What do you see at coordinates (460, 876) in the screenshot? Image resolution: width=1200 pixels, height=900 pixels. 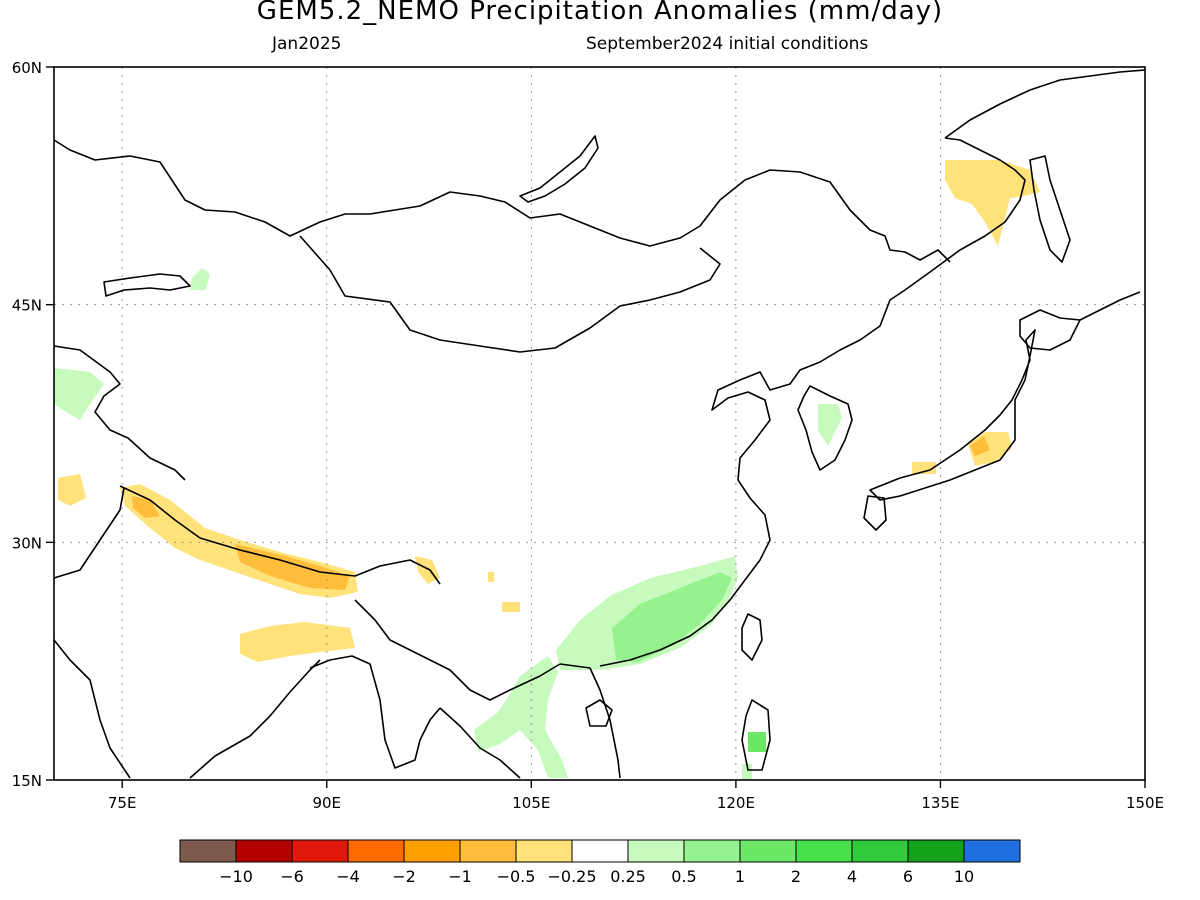 I see `colorbar-tick-label: −1` at bounding box center [460, 876].